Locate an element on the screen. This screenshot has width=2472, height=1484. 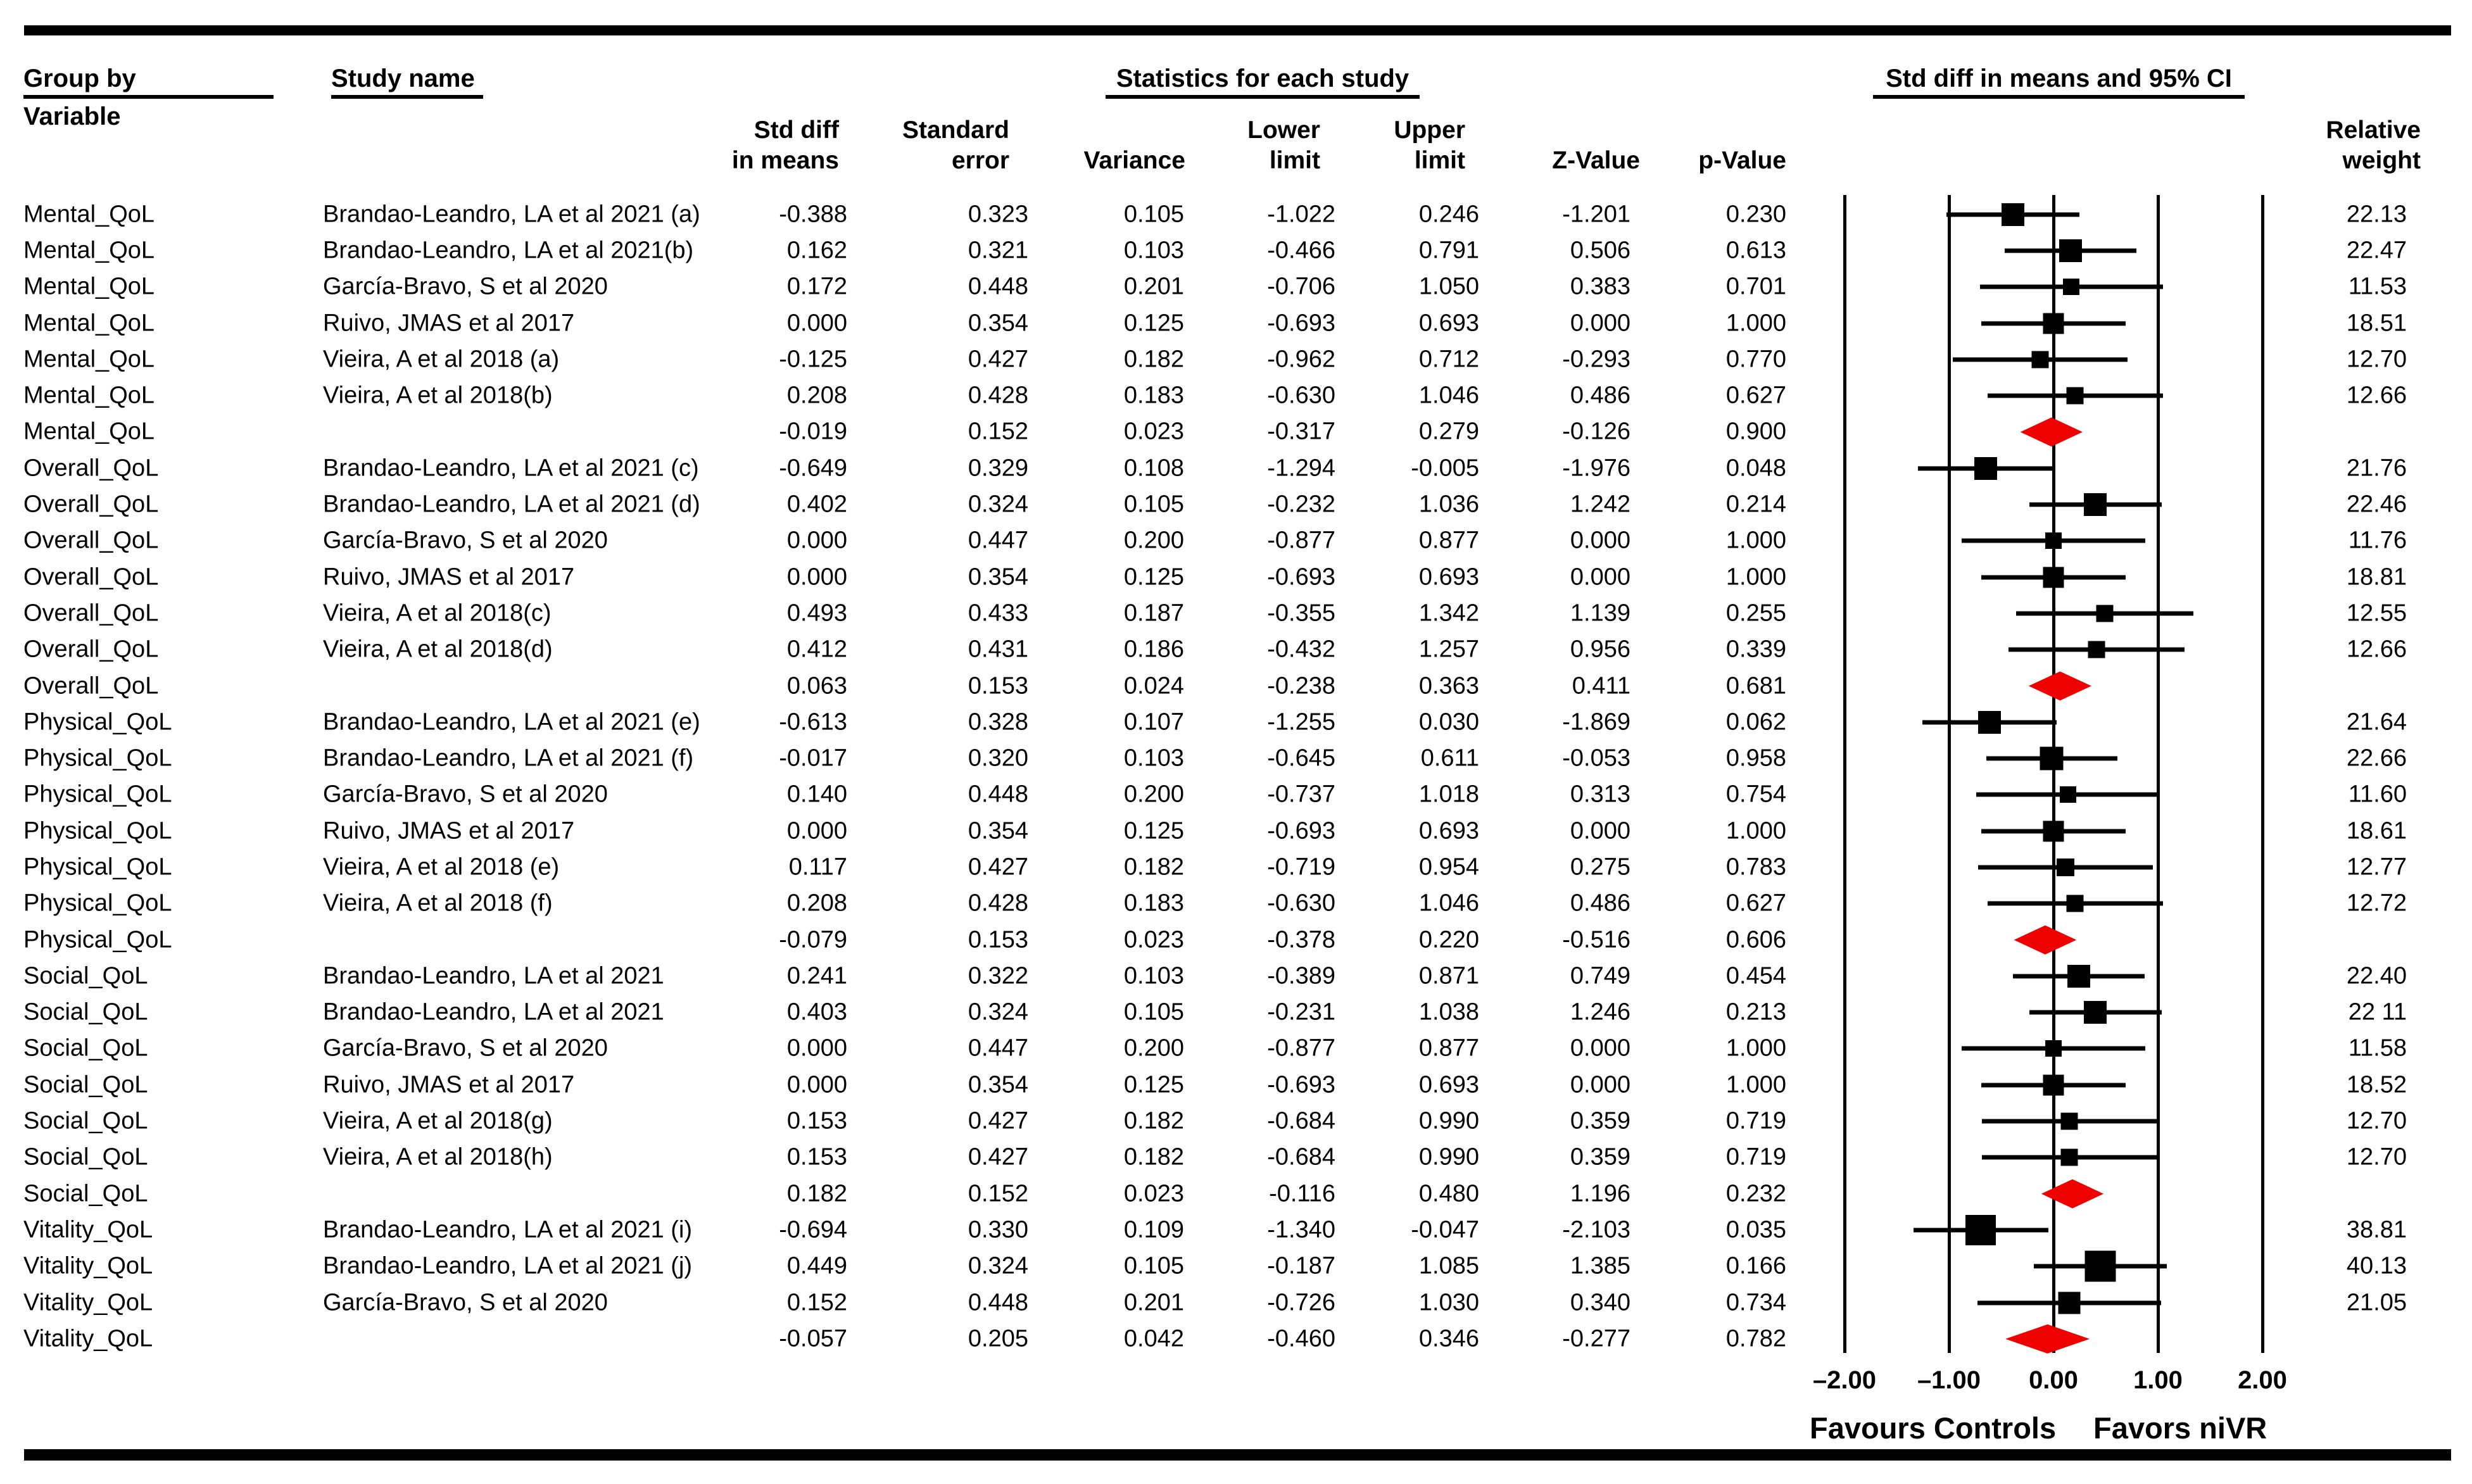
variance-value: 0.023 is located at coordinates (1153, 1193).